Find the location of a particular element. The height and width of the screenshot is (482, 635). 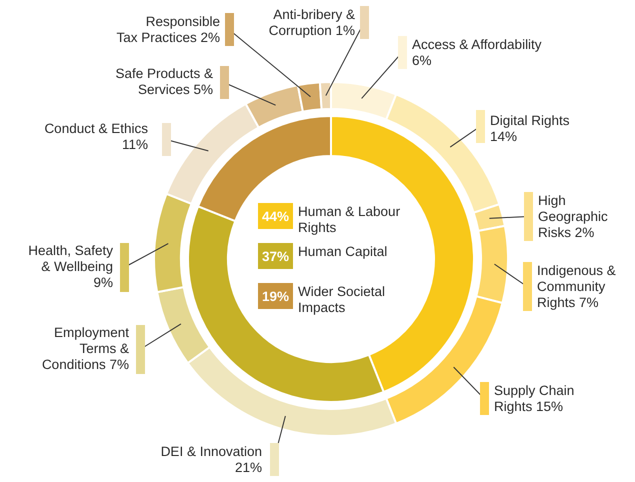

data-label: 19% is located at coordinates (276, 296).